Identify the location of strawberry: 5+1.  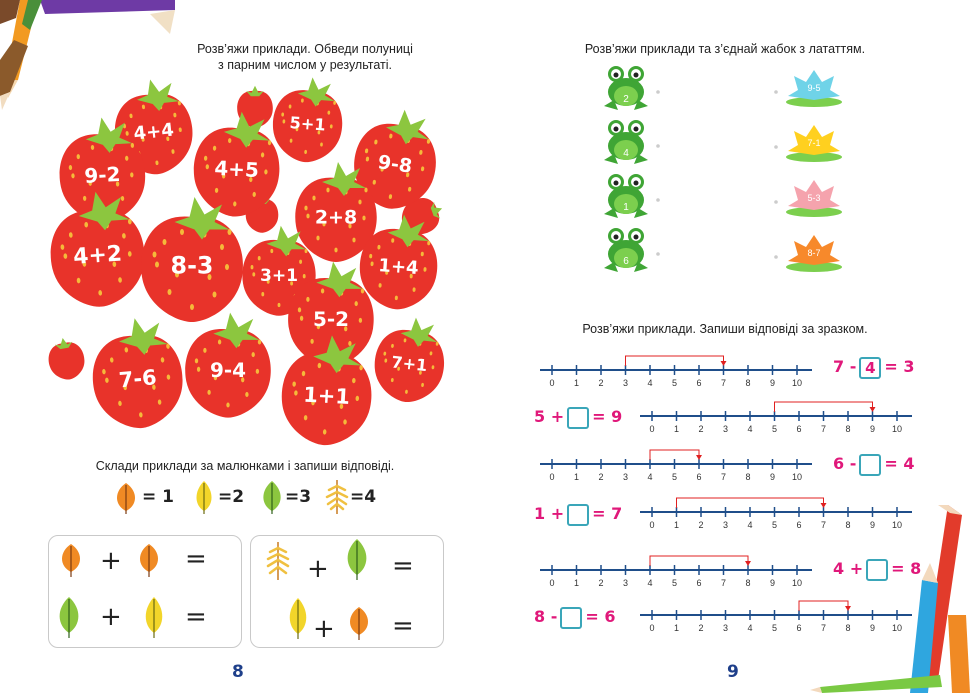
(307, 120).